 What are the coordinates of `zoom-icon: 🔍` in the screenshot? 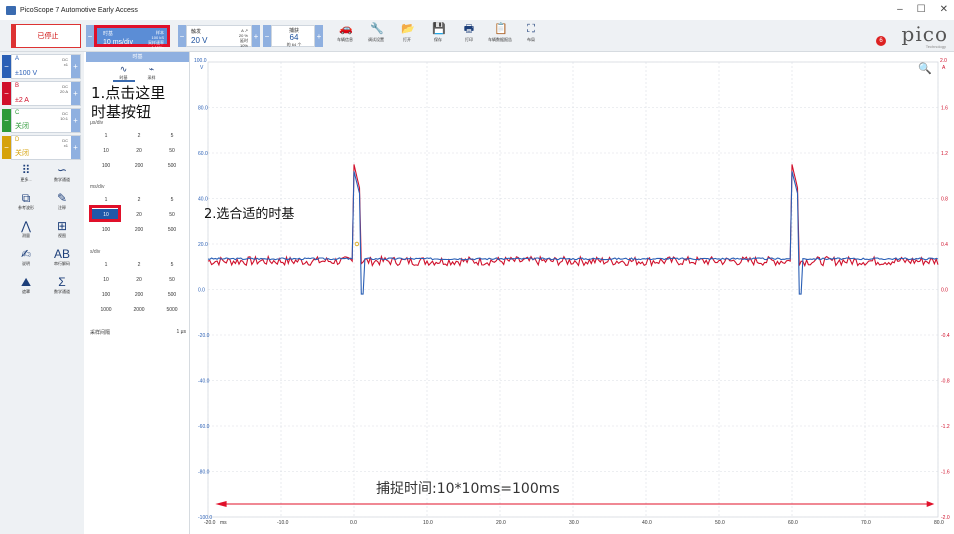 It's located at (925, 69).